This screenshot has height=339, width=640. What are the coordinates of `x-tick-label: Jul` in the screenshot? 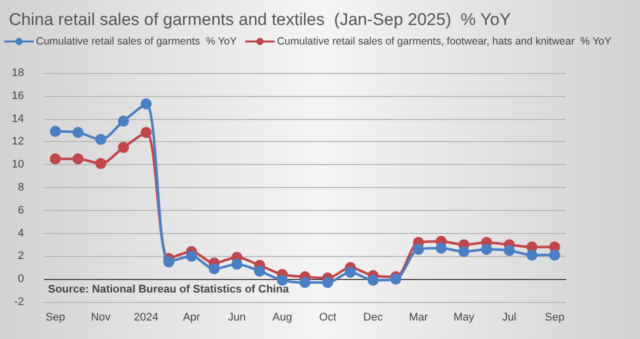 It's located at (509, 318).